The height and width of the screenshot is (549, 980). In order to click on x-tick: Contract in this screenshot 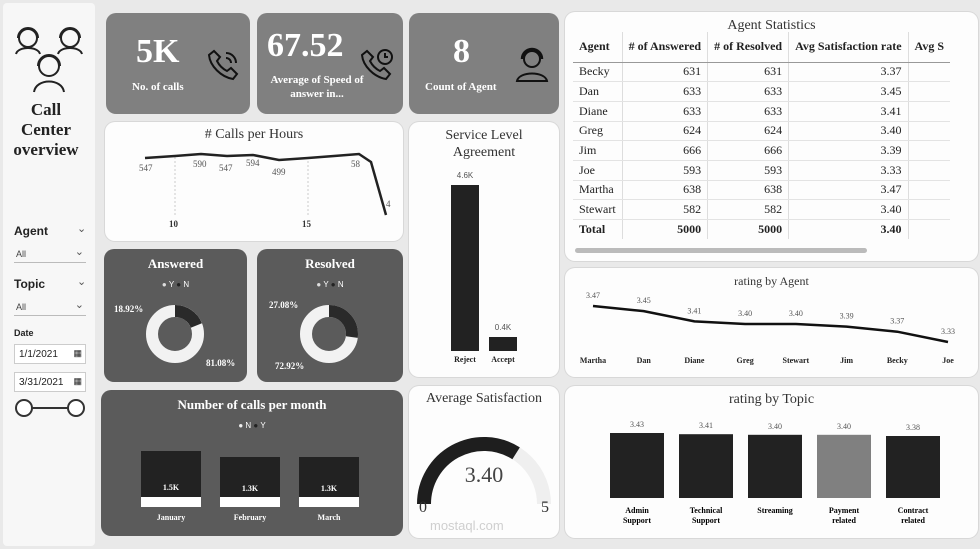, I will do `click(913, 510)`.